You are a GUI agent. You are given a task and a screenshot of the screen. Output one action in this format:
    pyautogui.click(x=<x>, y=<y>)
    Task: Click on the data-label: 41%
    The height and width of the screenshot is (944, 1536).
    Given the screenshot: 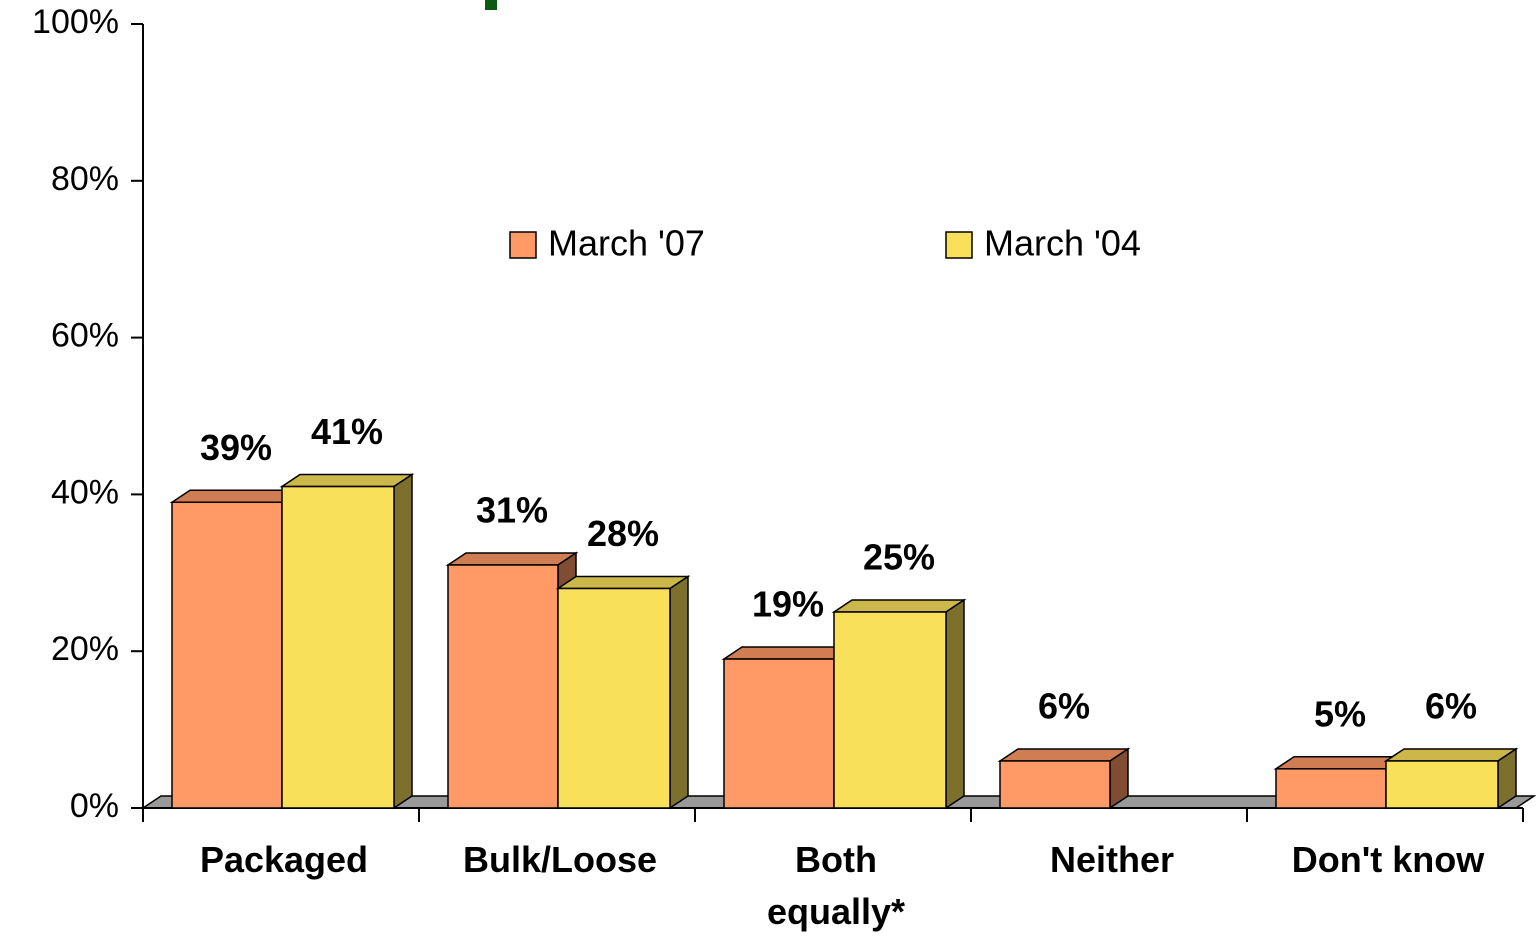 What is the action you would take?
    pyautogui.click(x=347, y=431)
    